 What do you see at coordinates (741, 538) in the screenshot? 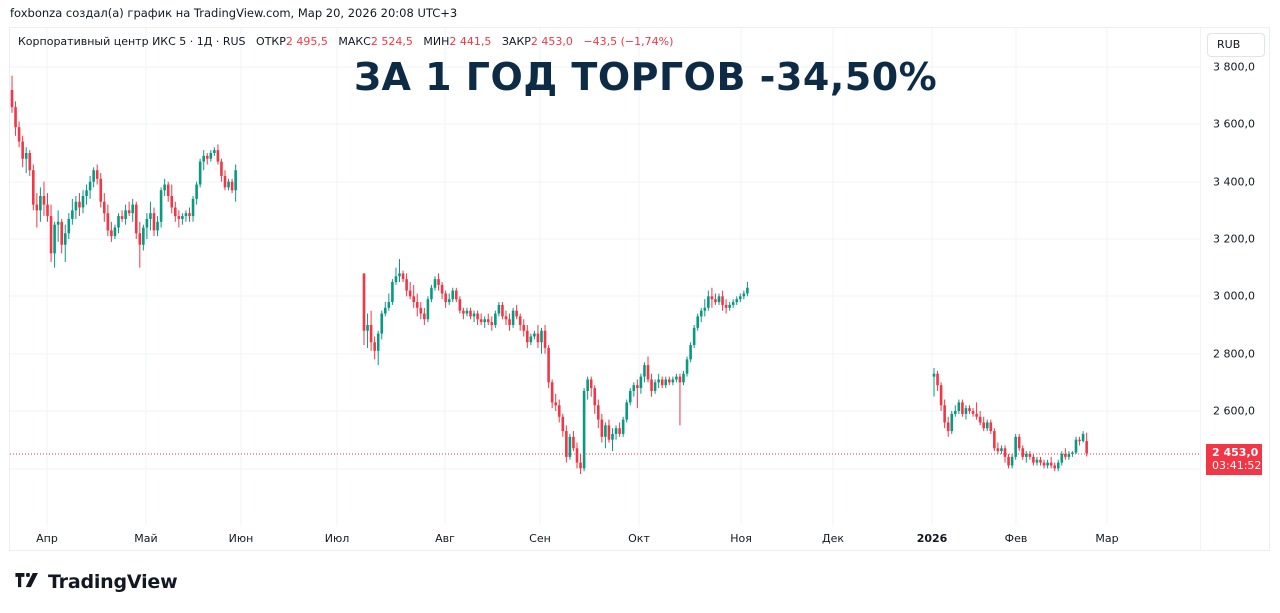
I see `time-tick-label: Ноя` at bounding box center [741, 538].